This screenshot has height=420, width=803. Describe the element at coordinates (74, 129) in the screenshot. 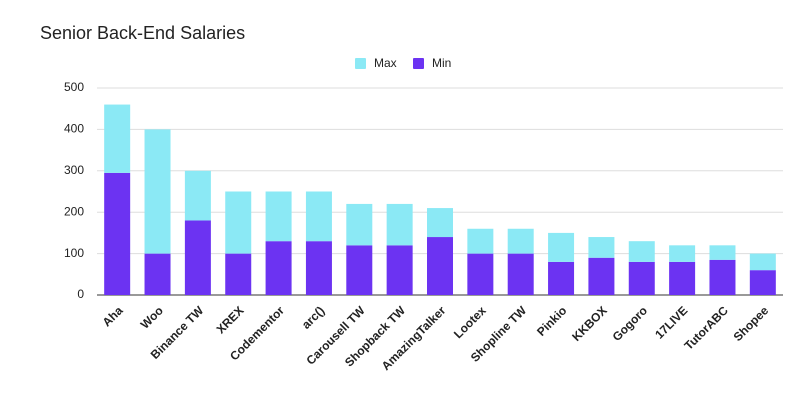

I see `y-tick-label: 400` at that location.